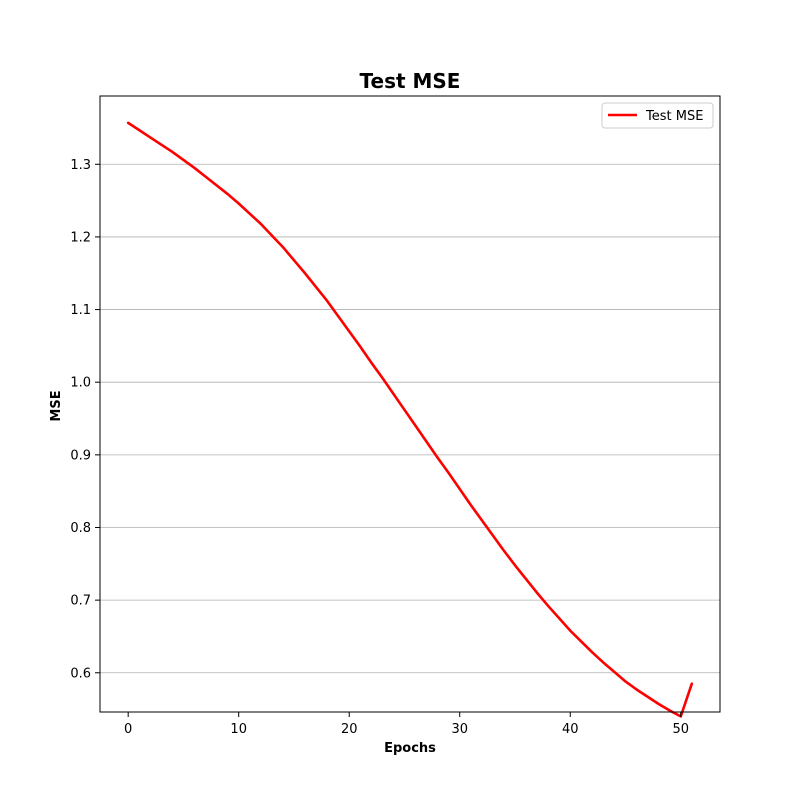  Describe the element at coordinates (680, 729) in the screenshot. I see `x-tick-label: 50` at that location.